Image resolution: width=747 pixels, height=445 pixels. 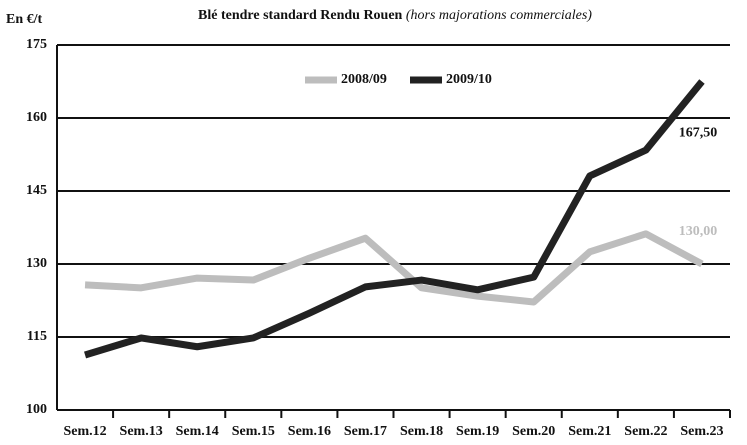 I want to click on x-tick-label: Sem.22, so click(x=645, y=431).